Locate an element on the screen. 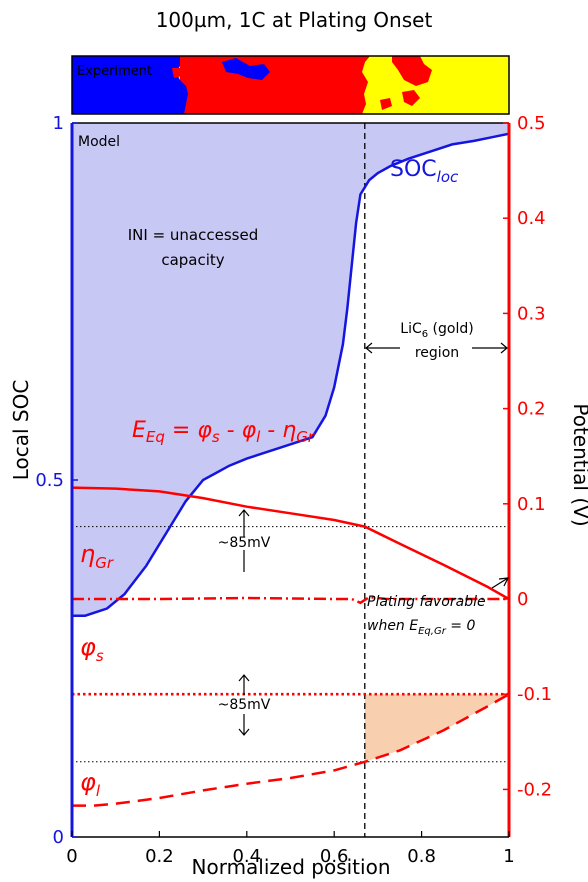 The height and width of the screenshot is (882, 588). phi-l-main: φ is located at coordinates (88, 782).